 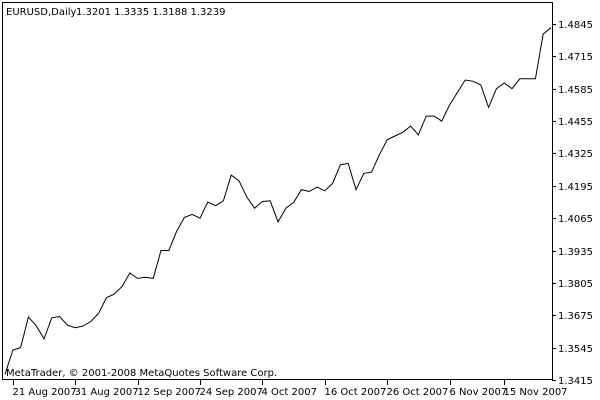 I want to click on y-tick-label: 1.4325, so click(x=575, y=154).